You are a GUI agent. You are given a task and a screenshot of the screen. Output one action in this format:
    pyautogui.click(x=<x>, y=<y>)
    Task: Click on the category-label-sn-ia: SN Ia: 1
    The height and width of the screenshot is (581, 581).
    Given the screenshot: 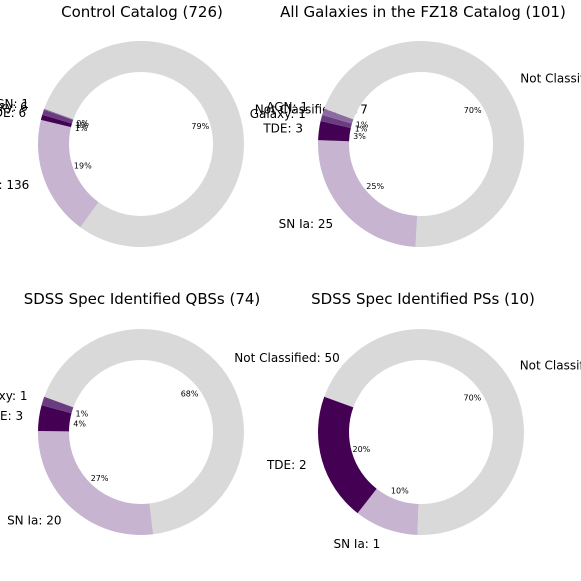 What is the action you would take?
    pyautogui.click(x=357, y=544)
    